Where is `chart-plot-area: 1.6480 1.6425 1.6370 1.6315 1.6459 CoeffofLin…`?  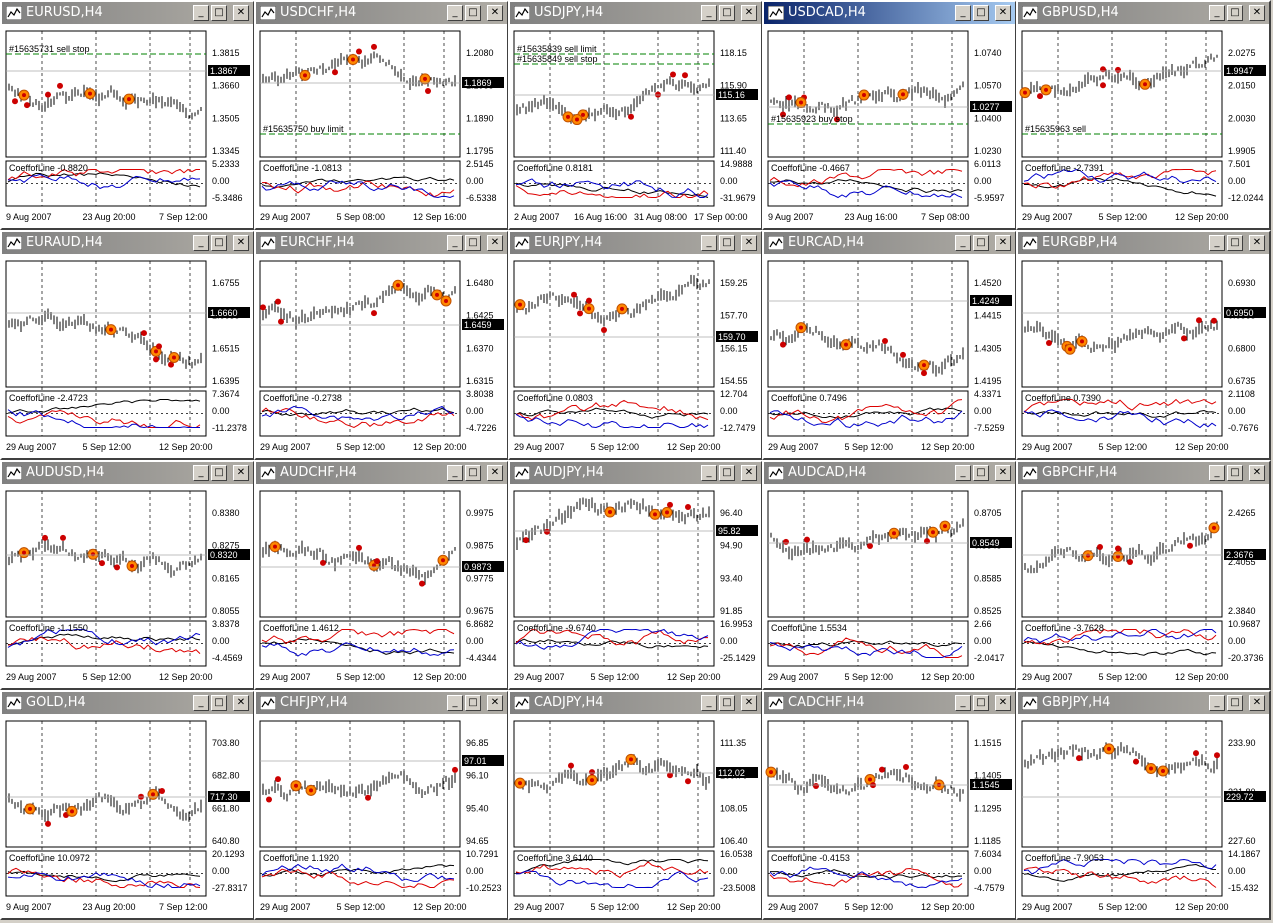 chart-plot-area: 1.6480 1.6425 1.6370 1.6315 1.6459 CoeffofLin… is located at coordinates (381, 356).